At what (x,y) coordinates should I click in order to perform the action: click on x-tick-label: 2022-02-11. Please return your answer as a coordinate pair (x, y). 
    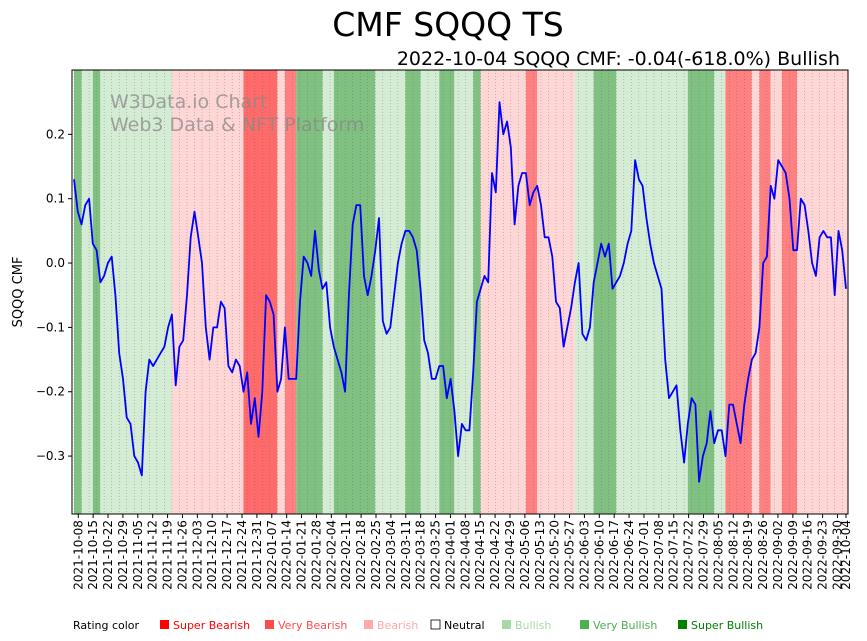
    Looking at the image, I should click on (346, 555).